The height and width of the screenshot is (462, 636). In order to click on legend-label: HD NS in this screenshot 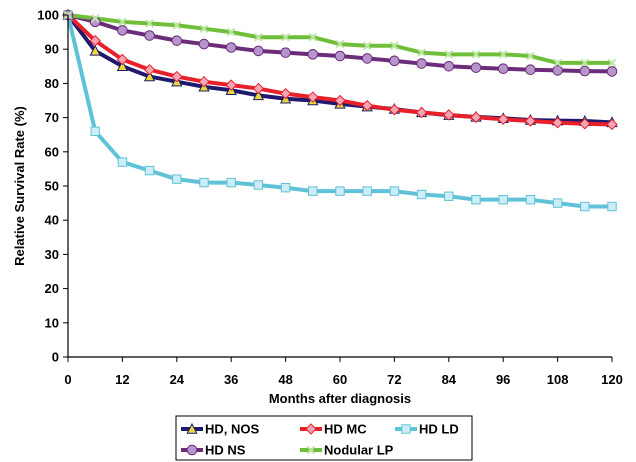, I will do `click(225, 450)`.